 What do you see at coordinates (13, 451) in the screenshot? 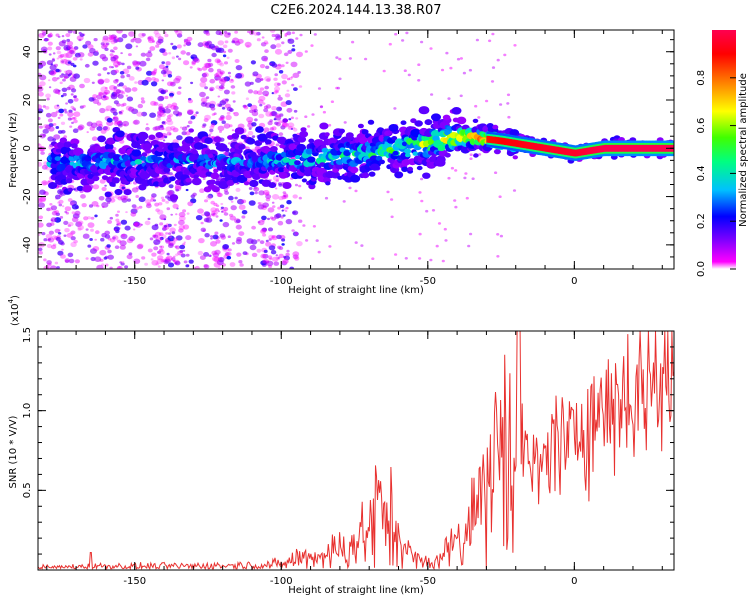
I see `snr-y-label: SNR (10 * V/V)` at bounding box center [13, 451].